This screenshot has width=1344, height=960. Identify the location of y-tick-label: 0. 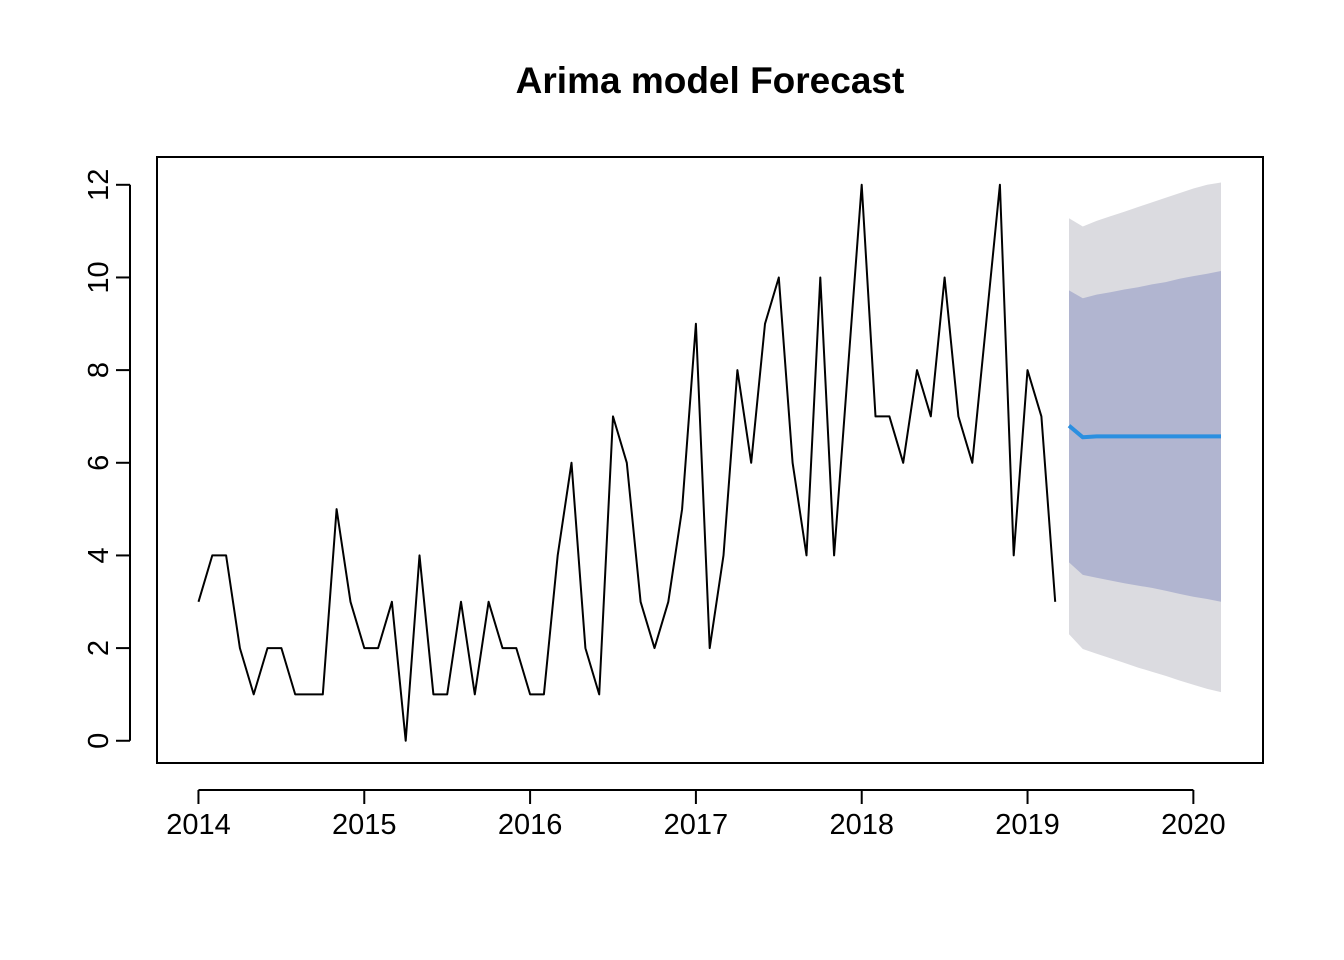
(99, 741).